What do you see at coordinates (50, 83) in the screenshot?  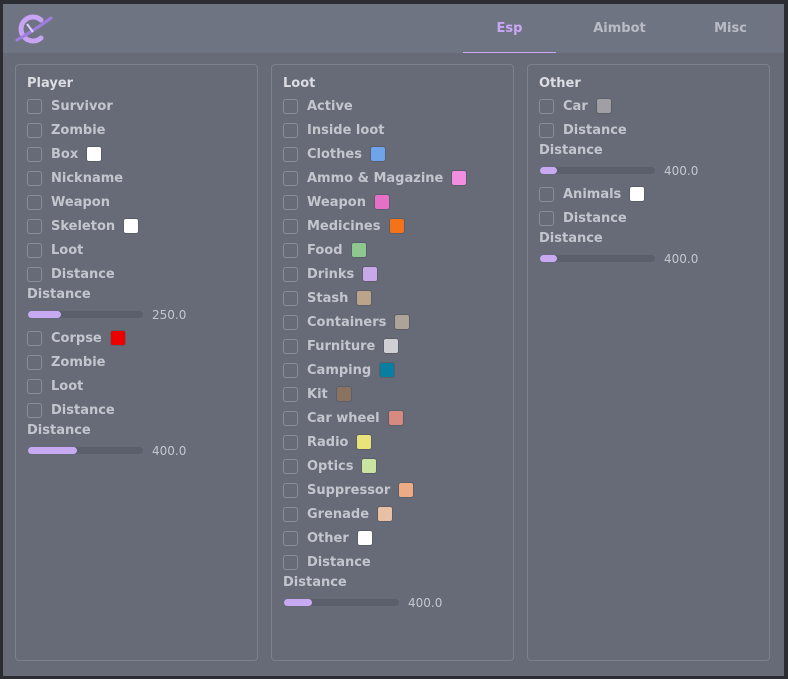 I see `panel-title: Player` at bounding box center [50, 83].